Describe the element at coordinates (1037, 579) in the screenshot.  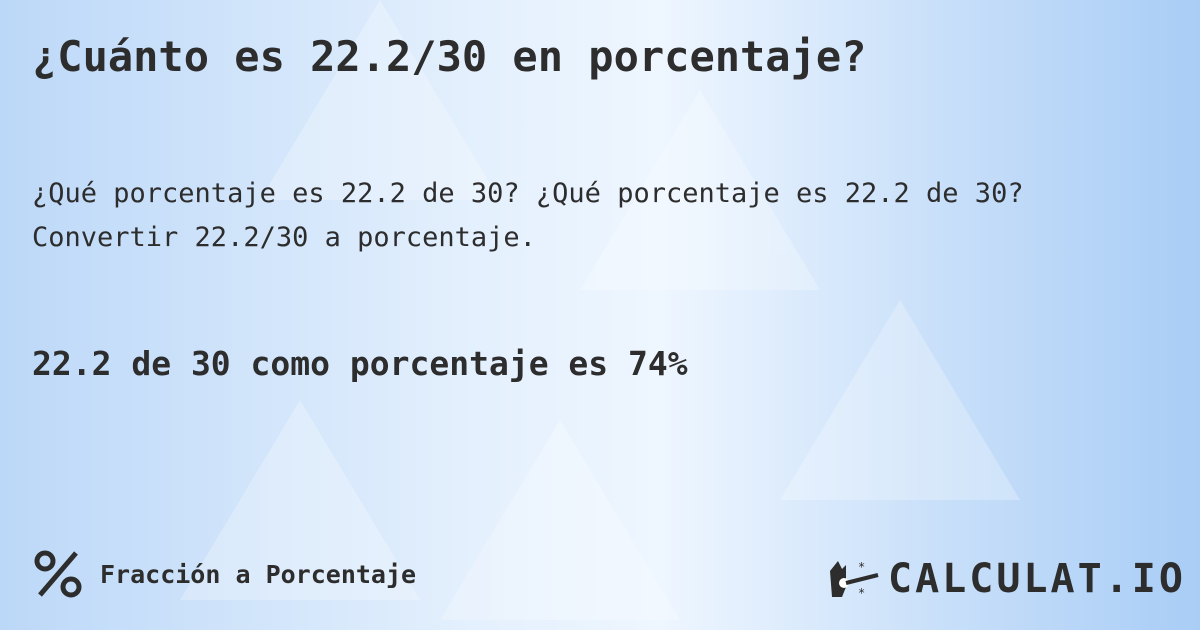
I see `logo-text: CALCULAT.IO` at that location.